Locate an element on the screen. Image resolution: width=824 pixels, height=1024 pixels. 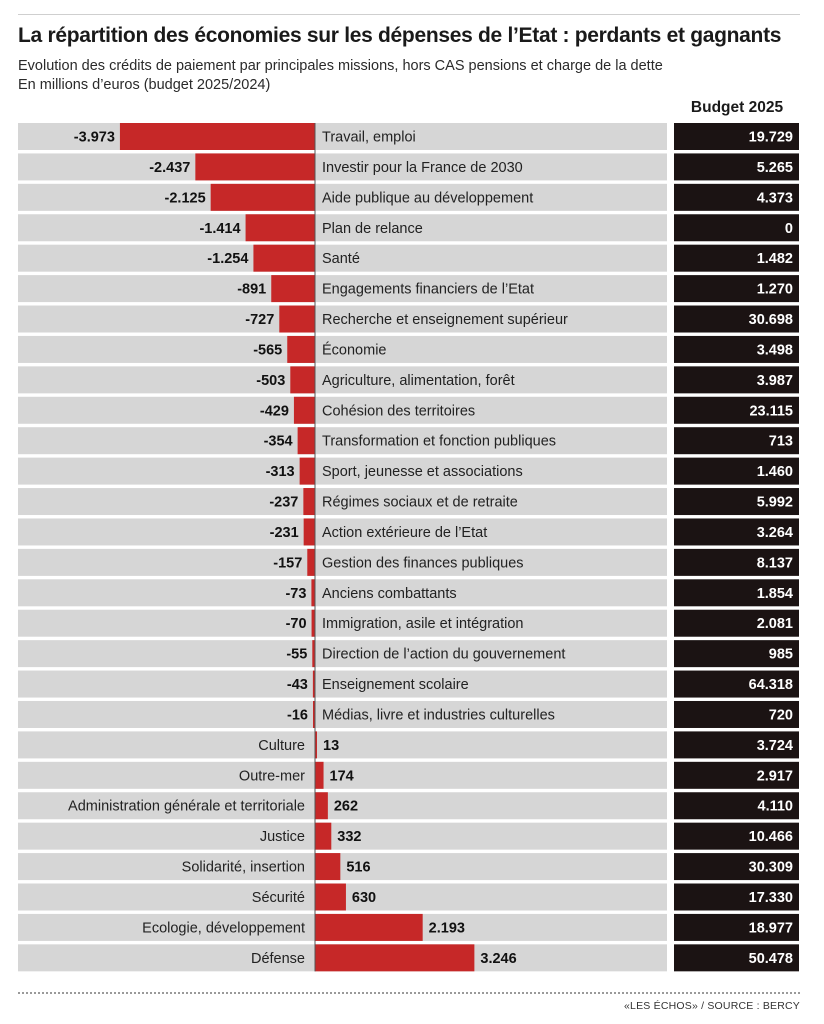
value-label: 630 is located at coordinates (364, 898).